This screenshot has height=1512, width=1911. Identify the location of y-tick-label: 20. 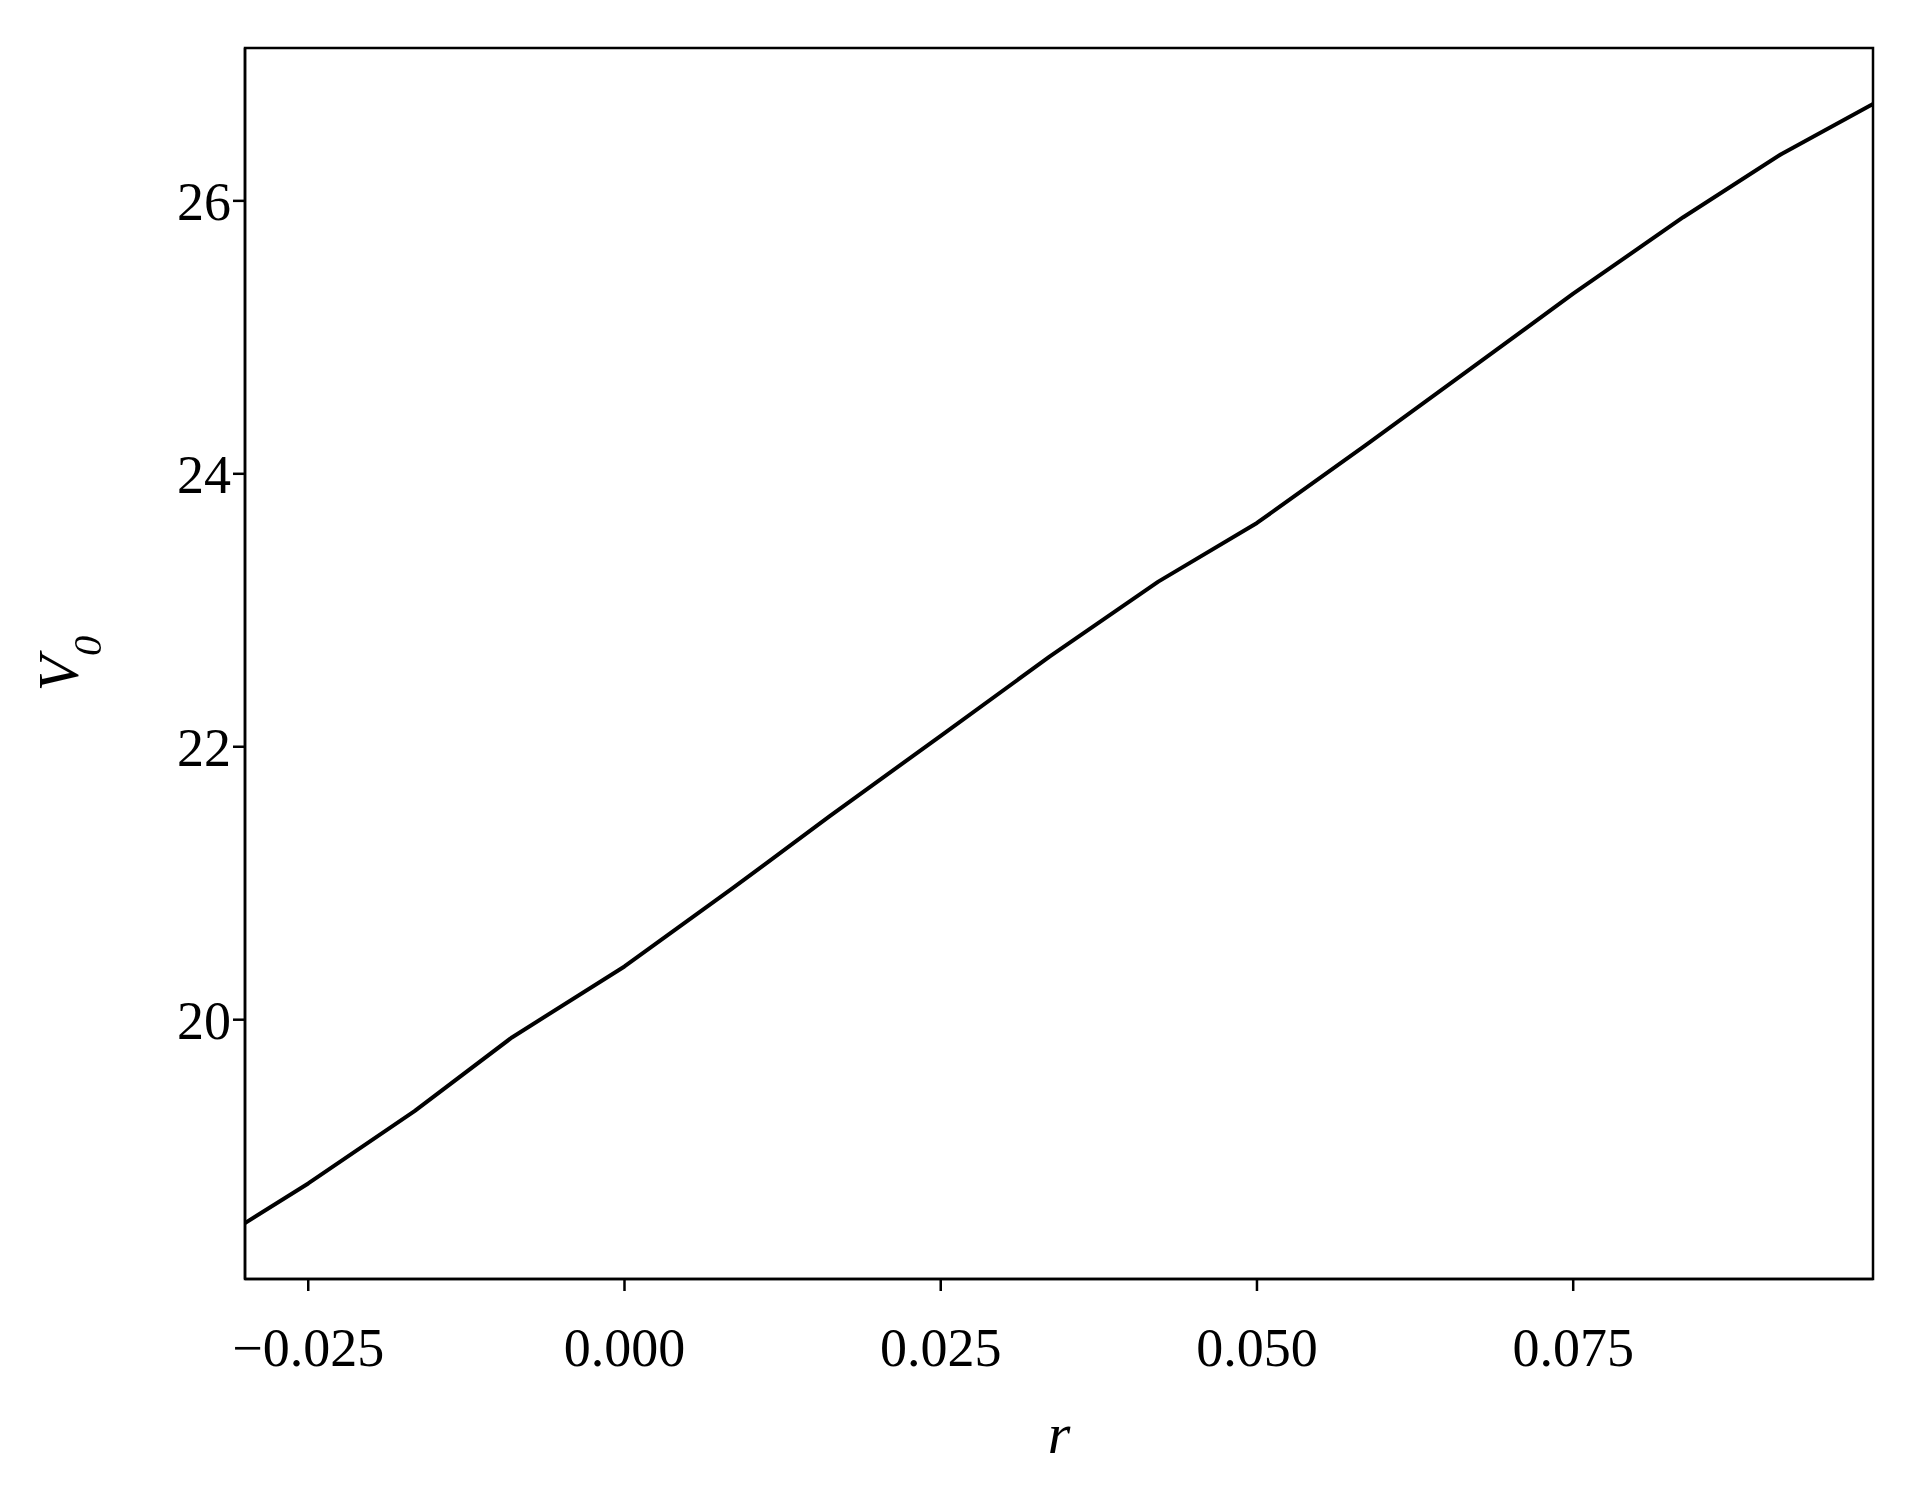
(204, 1020).